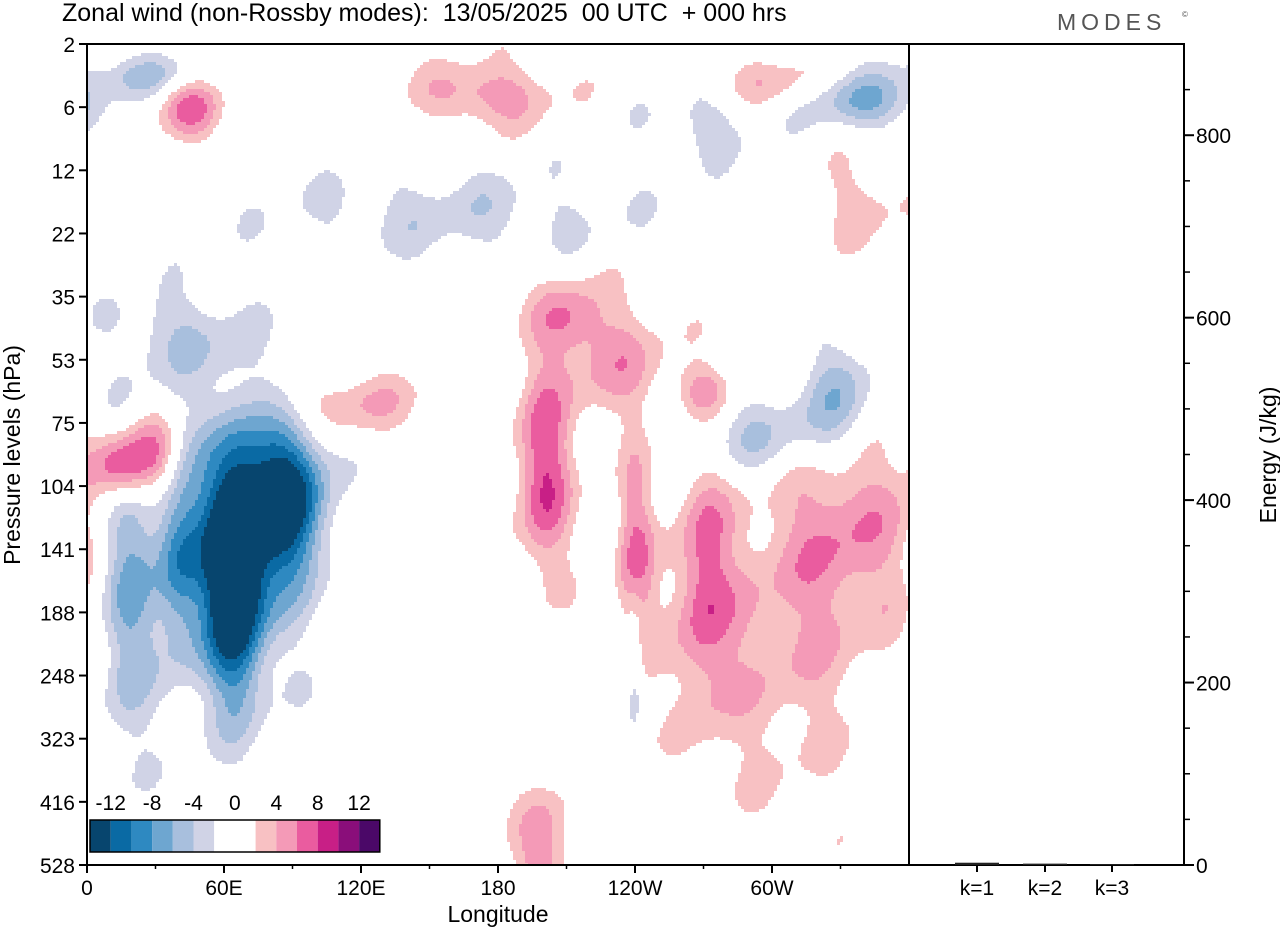  What do you see at coordinates (1202, 866) in the screenshot?
I see `energy-tick-label: 0` at bounding box center [1202, 866].